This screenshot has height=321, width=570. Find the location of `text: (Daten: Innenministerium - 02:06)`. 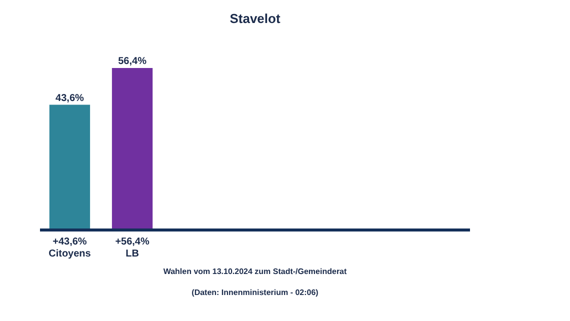

text: (Daten: Innenministerium - 02:06) is located at coordinates (255, 292).